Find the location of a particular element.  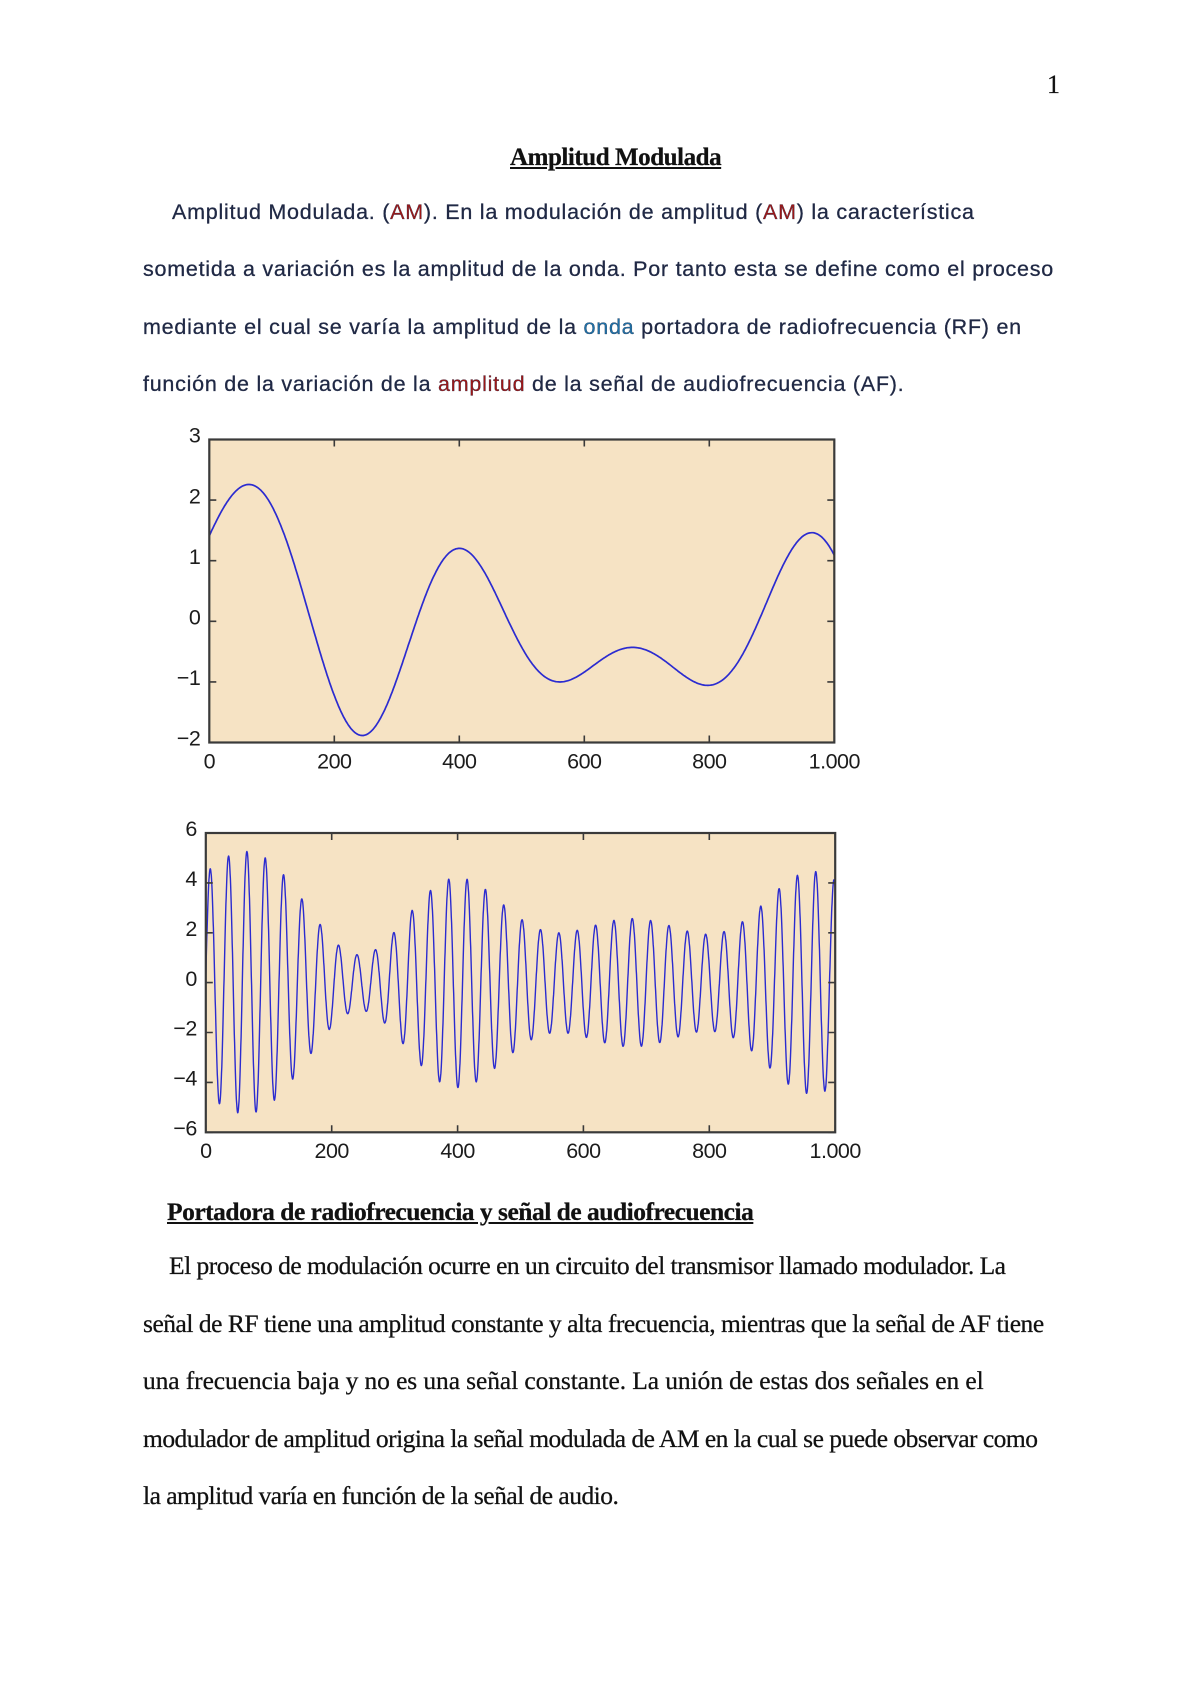

svg-text: −1 is located at coordinates (189, 678).